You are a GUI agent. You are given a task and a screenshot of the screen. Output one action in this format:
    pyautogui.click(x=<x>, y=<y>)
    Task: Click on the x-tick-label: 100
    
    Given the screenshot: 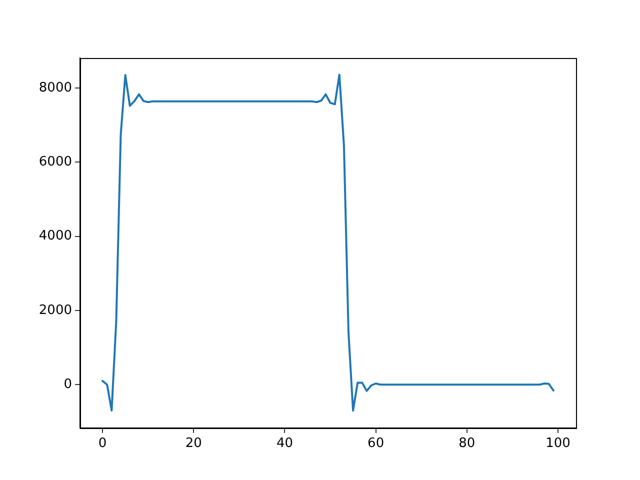 What is the action you would take?
    pyautogui.click(x=558, y=444)
    